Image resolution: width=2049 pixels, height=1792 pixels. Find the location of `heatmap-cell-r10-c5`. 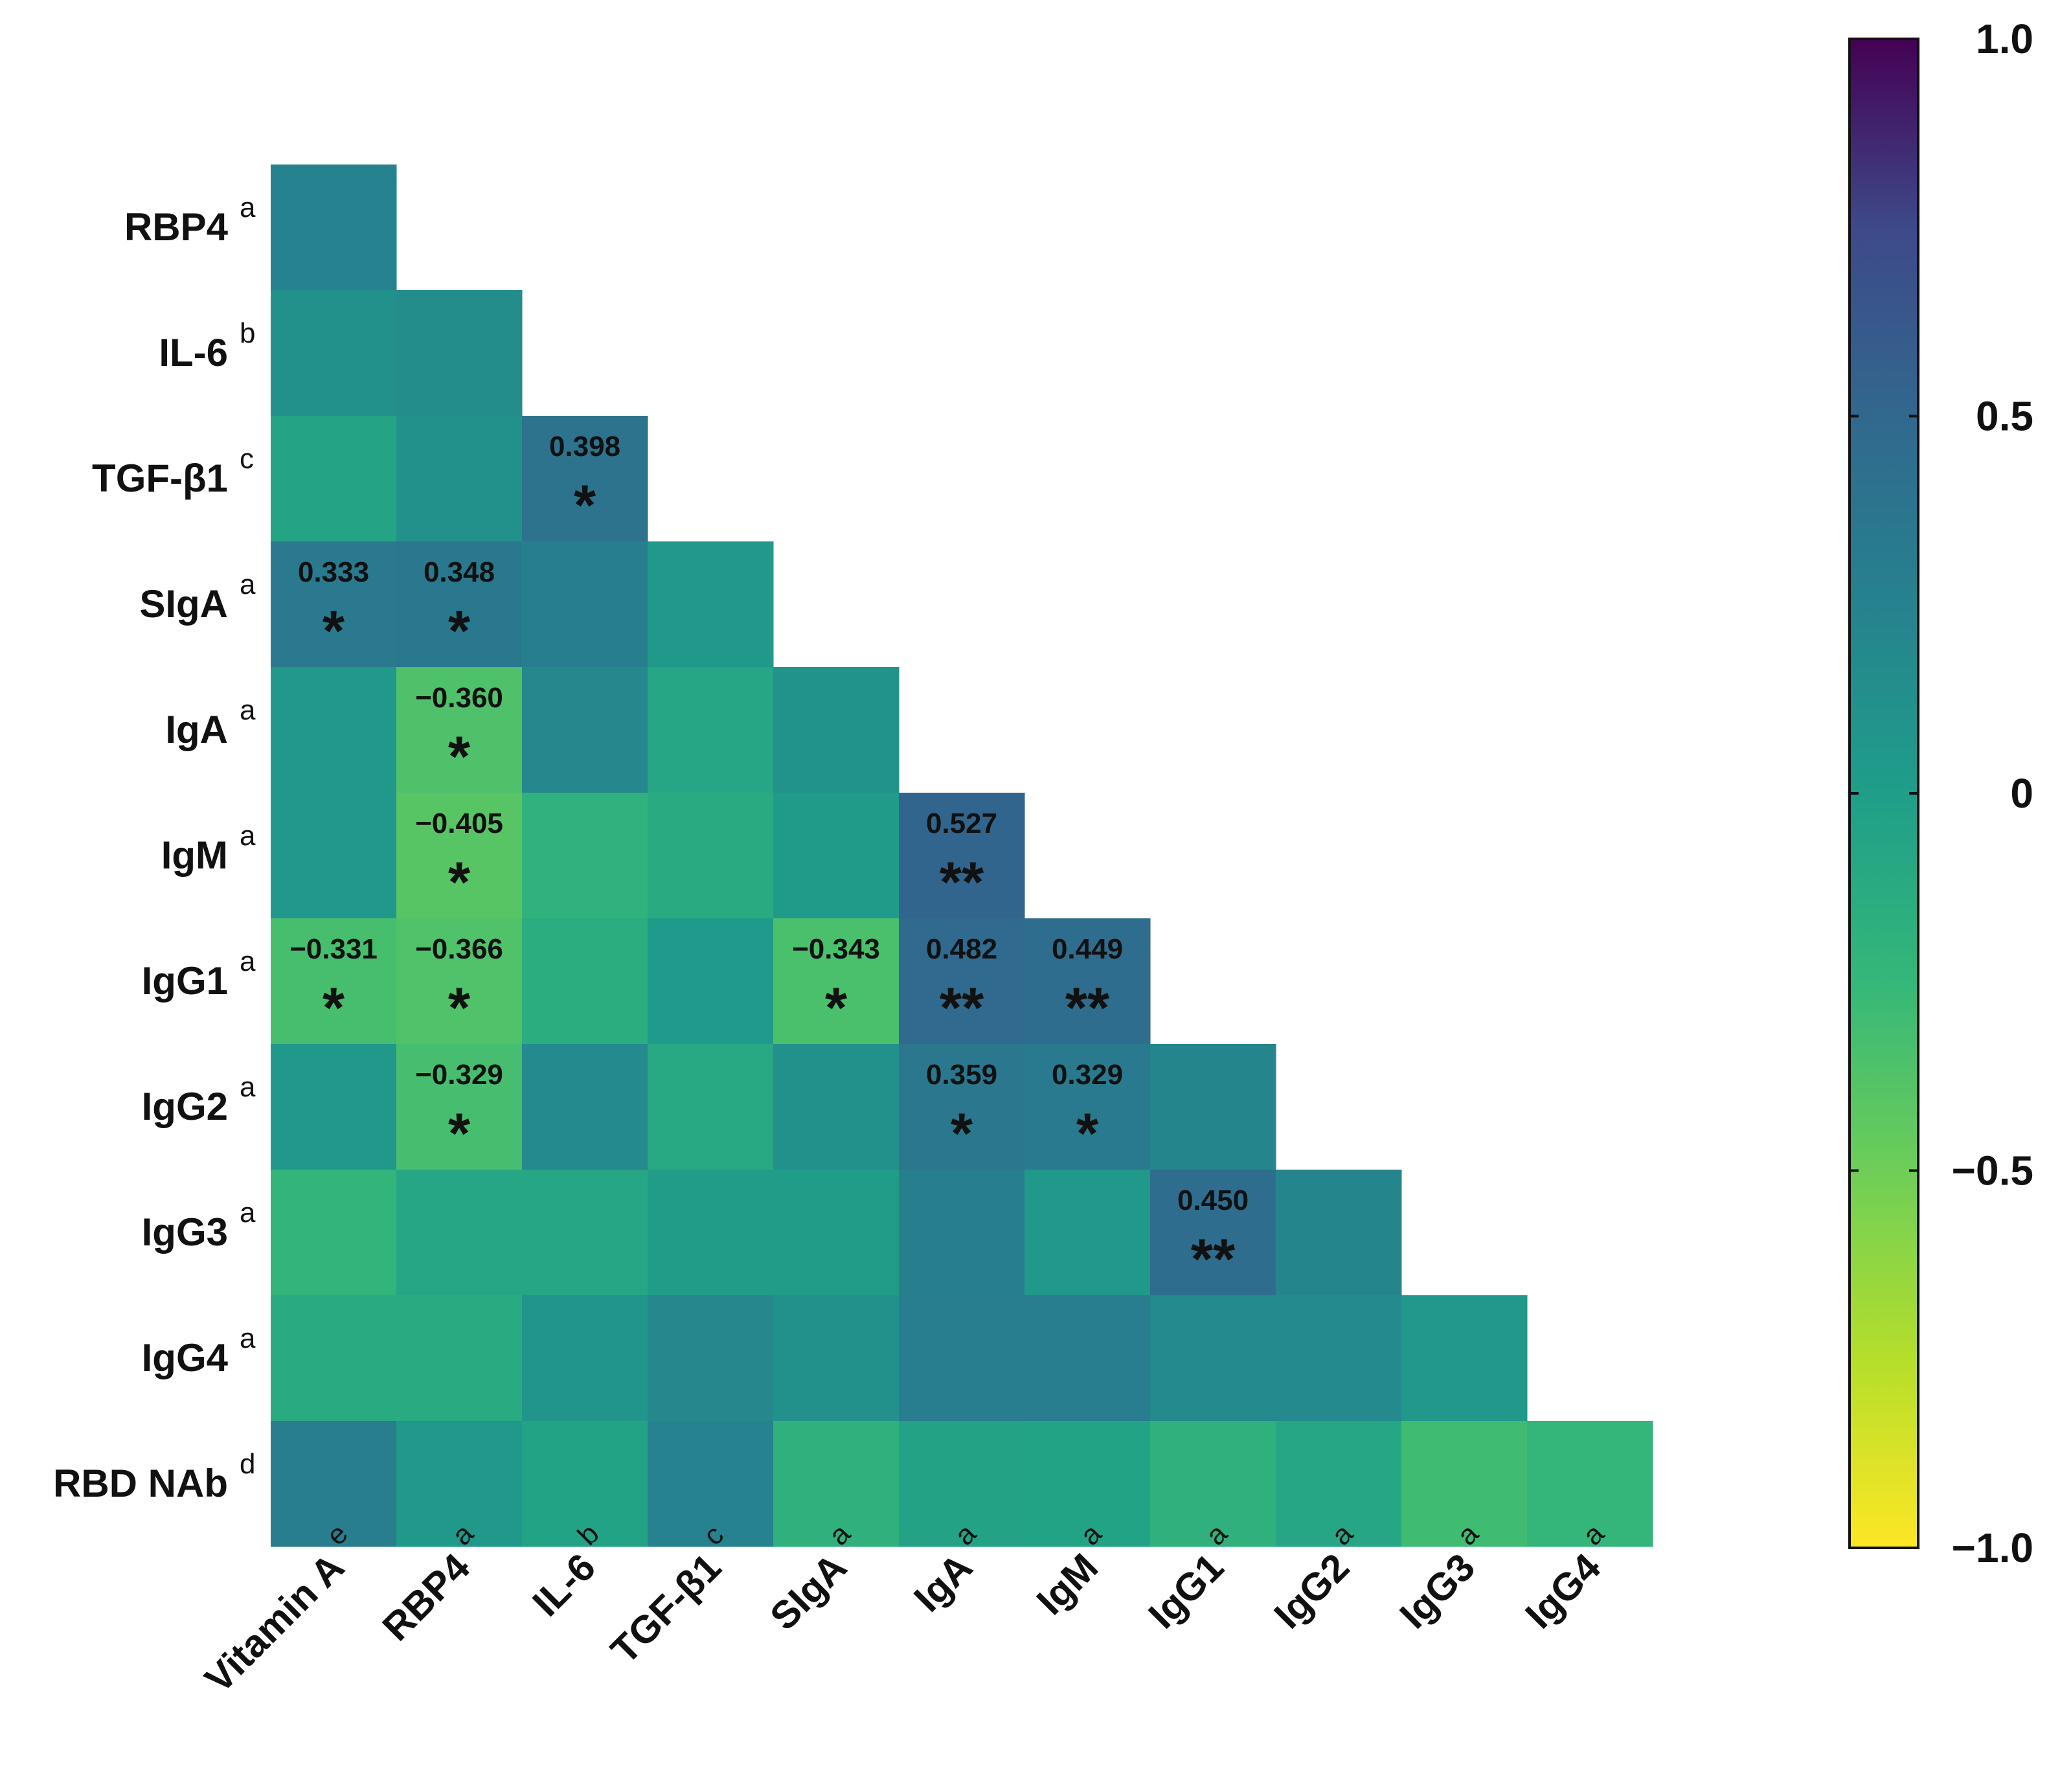

heatmap-cell-r10-c5 is located at coordinates (962, 1484).